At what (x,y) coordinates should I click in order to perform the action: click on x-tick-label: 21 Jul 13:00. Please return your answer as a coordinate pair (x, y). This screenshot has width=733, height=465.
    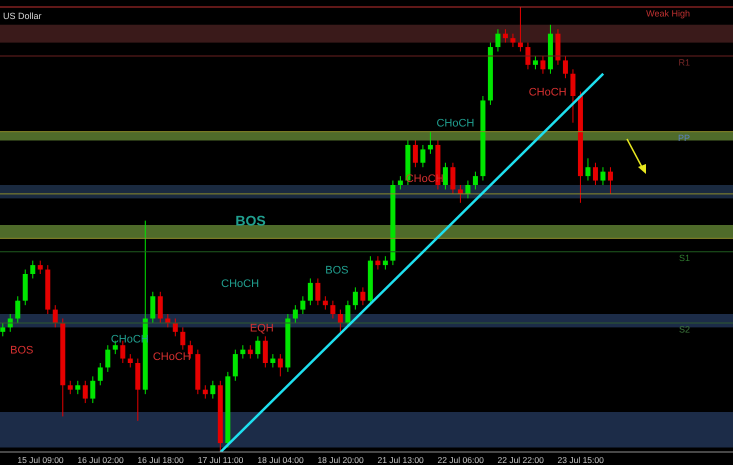
    Looking at the image, I should click on (400, 460).